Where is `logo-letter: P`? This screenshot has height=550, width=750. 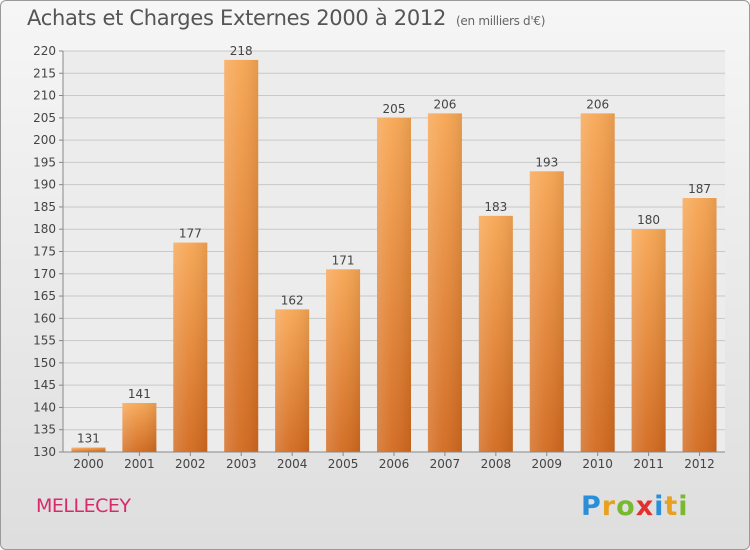
logo-letter: P is located at coordinates (591, 506).